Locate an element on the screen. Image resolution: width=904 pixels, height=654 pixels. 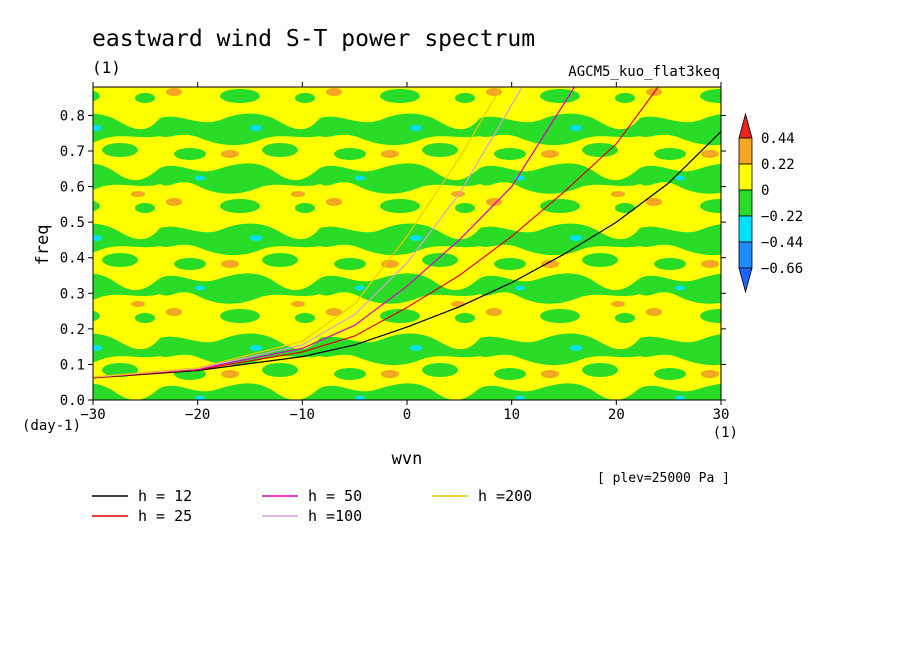
colorbar-label: −0.22 is located at coordinates (782, 217).